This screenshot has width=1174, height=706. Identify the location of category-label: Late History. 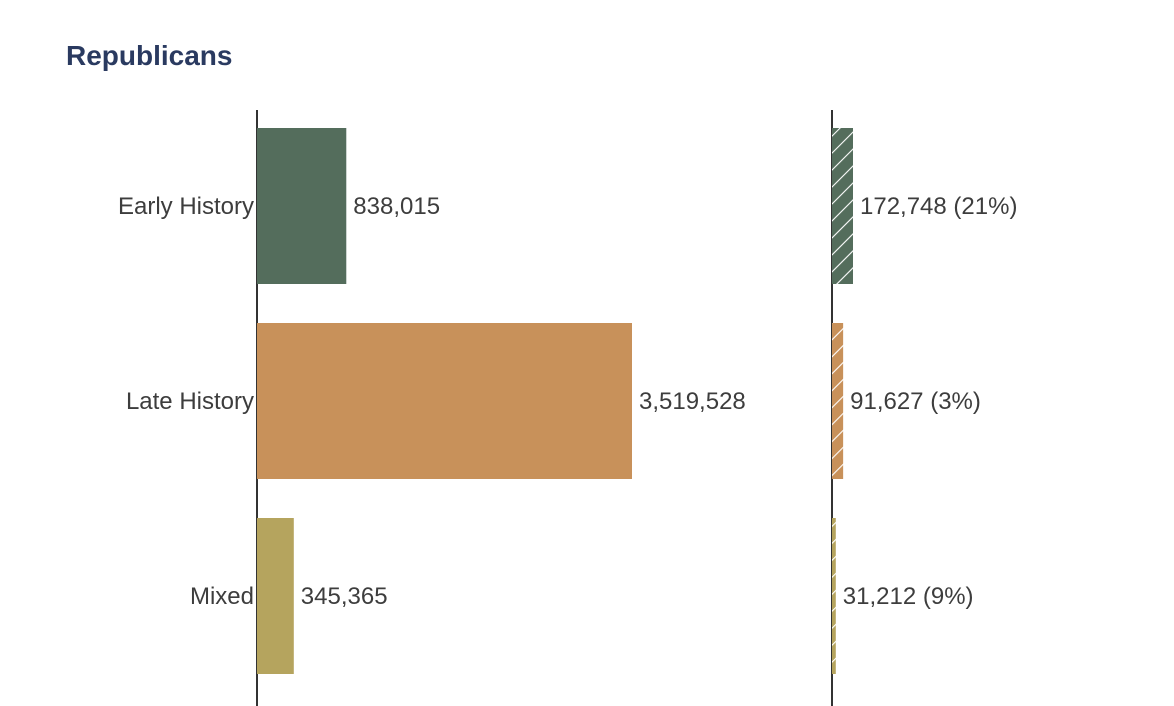
(190, 401).